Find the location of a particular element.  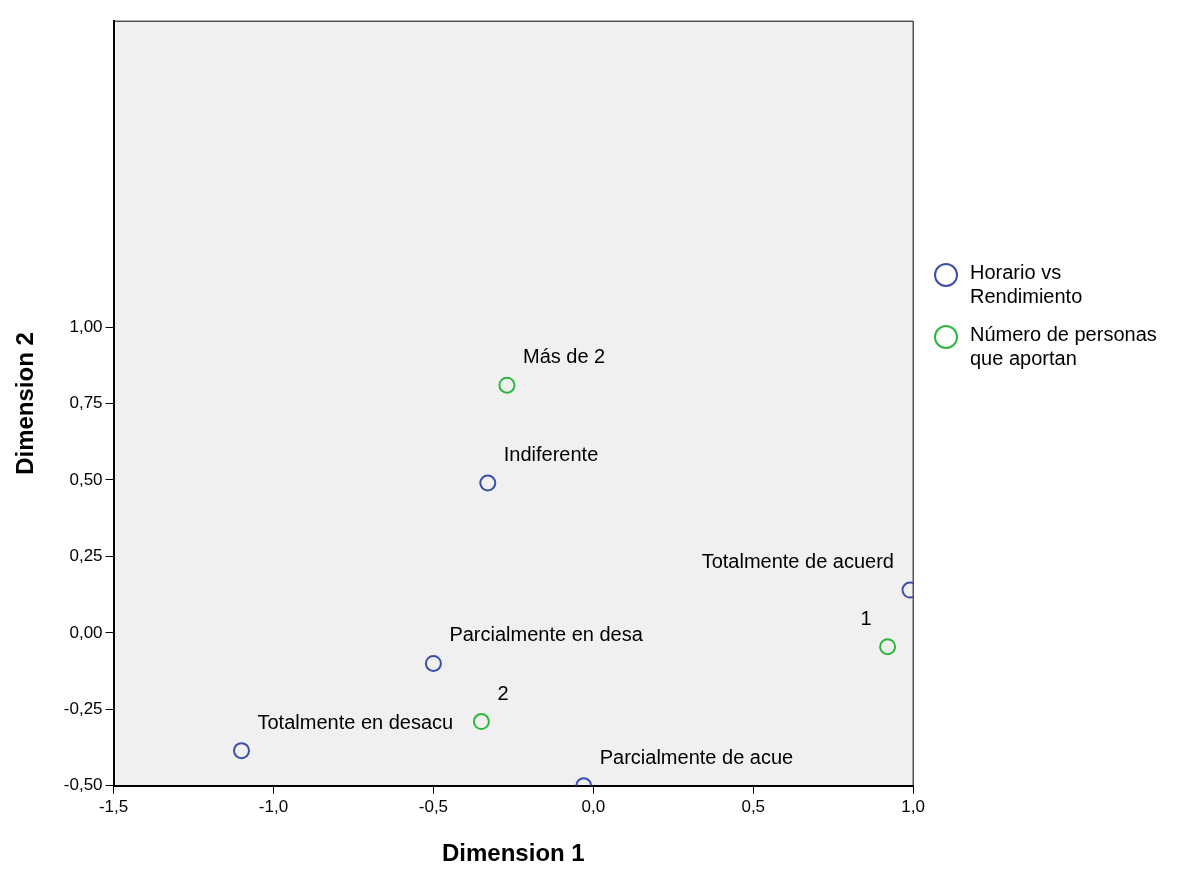

y-tick-label: -0,25 is located at coordinates (83, 709).